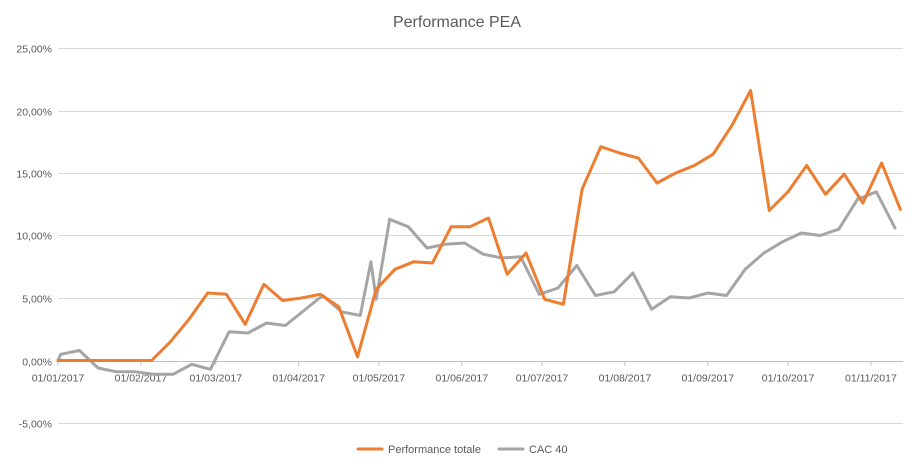  What do you see at coordinates (871, 379) in the screenshot?
I see `x-tick-label: 01/11/2017` at bounding box center [871, 379].